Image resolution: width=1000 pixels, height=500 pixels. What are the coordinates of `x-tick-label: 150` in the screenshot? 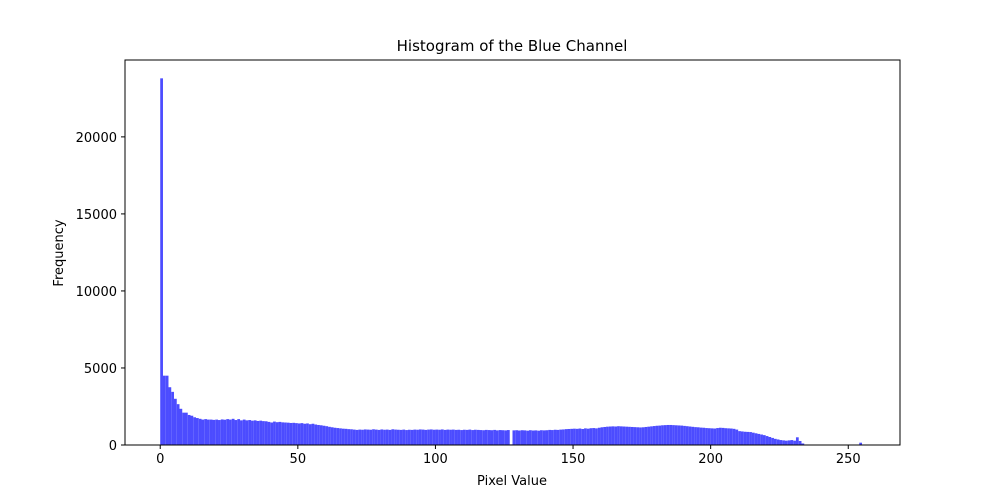 It's located at (573, 459).